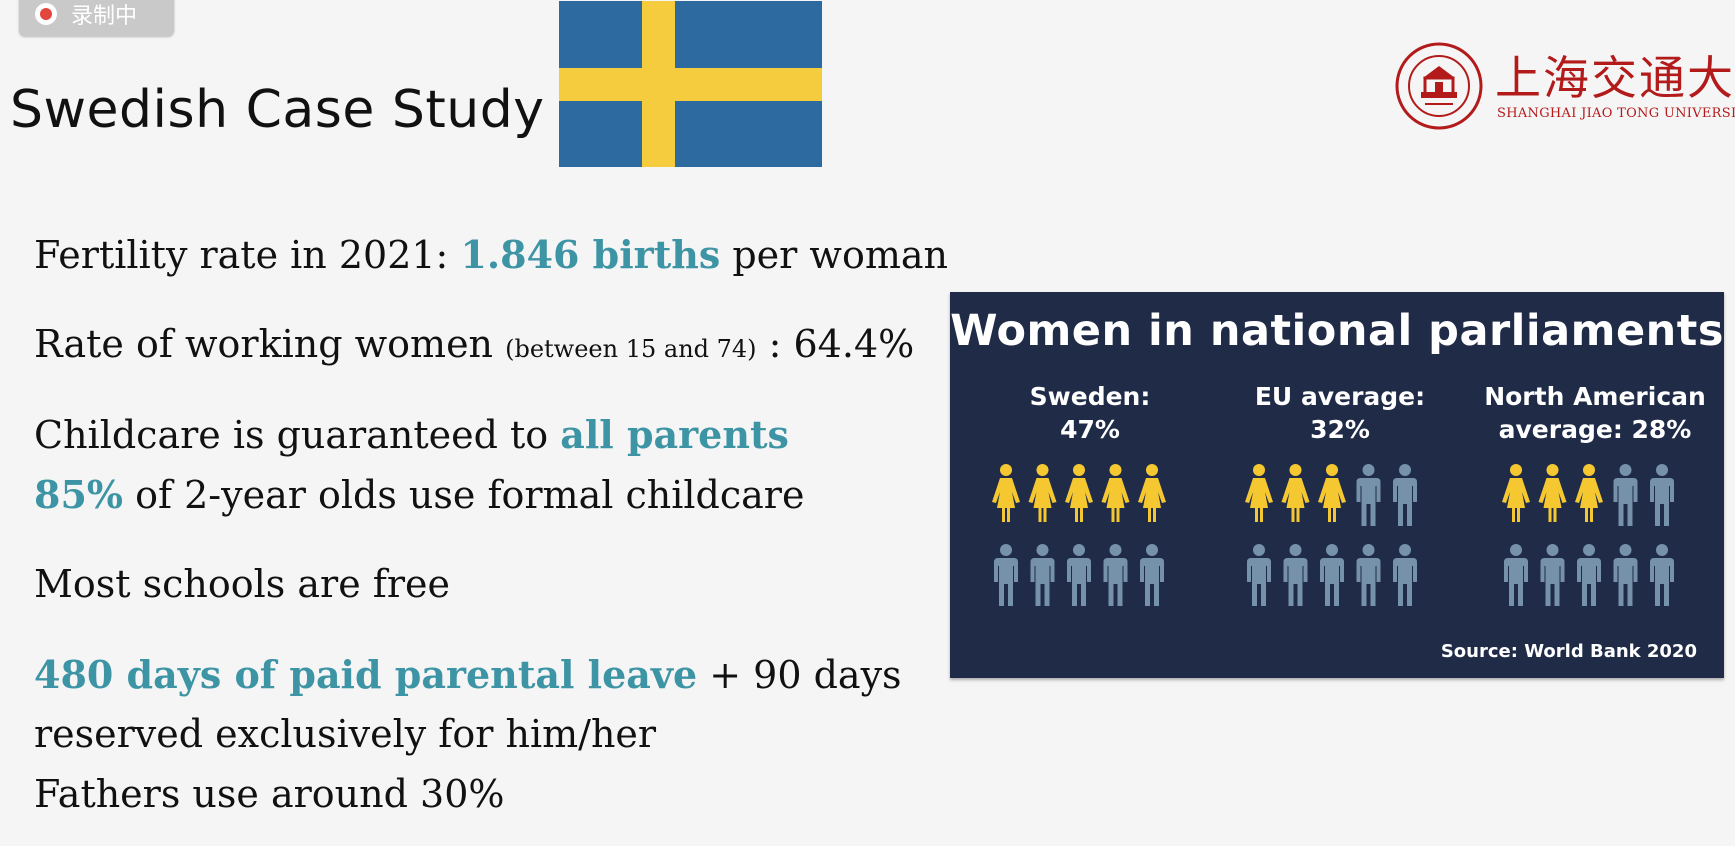  I want to click on group-sweden-value: 47%, so click(1090, 429).